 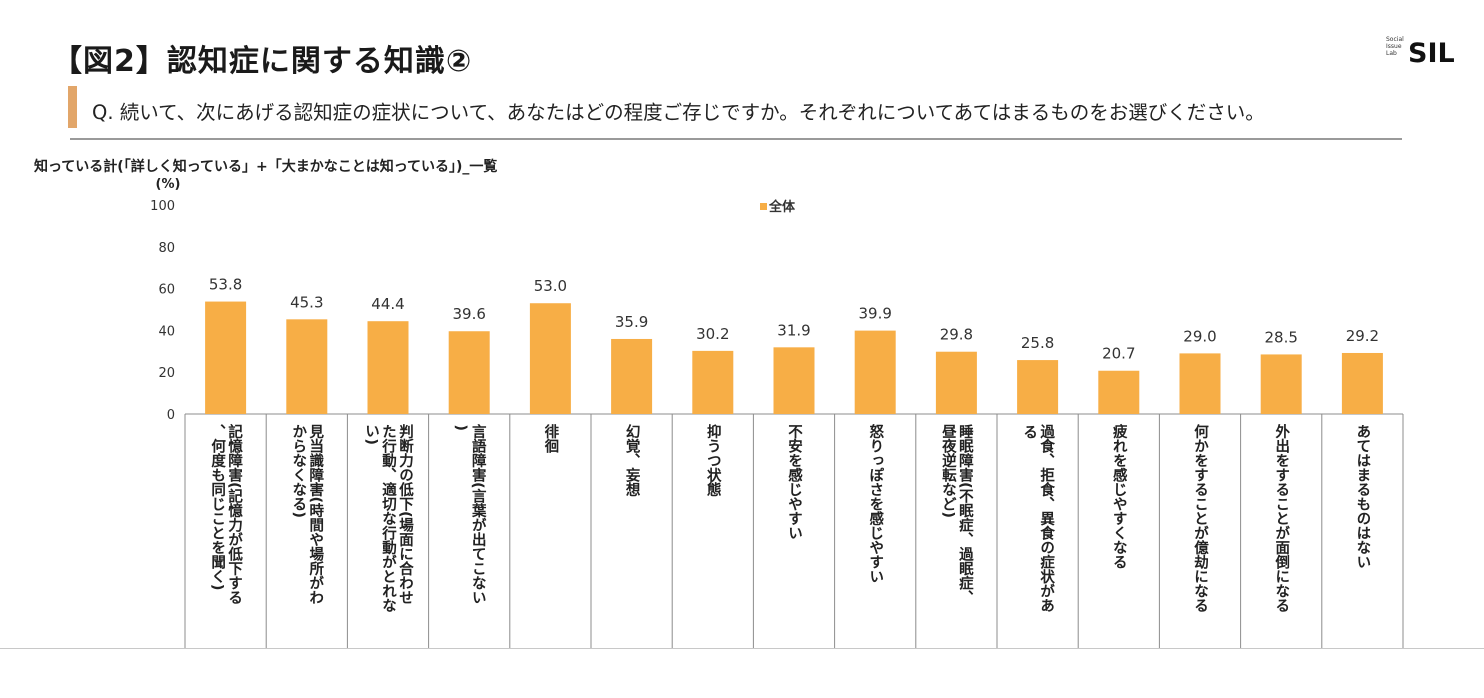 What do you see at coordinates (166, 373) in the screenshot?
I see `y-tick-label: 20` at bounding box center [166, 373].